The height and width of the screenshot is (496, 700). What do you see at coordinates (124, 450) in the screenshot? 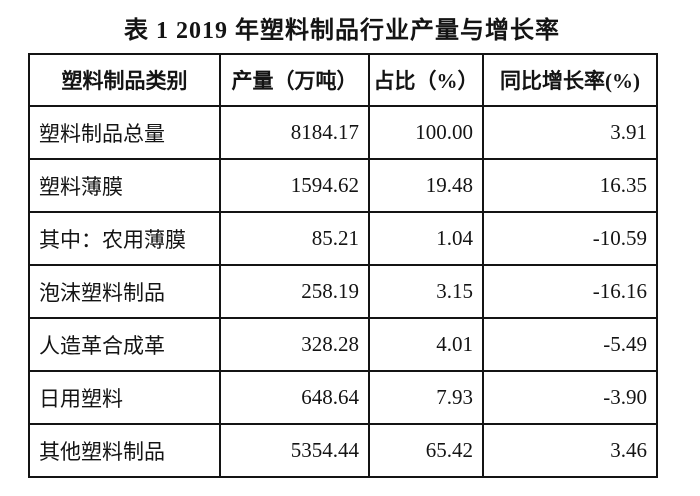
I see `cell-category: 其他塑料制品` at bounding box center [124, 450].